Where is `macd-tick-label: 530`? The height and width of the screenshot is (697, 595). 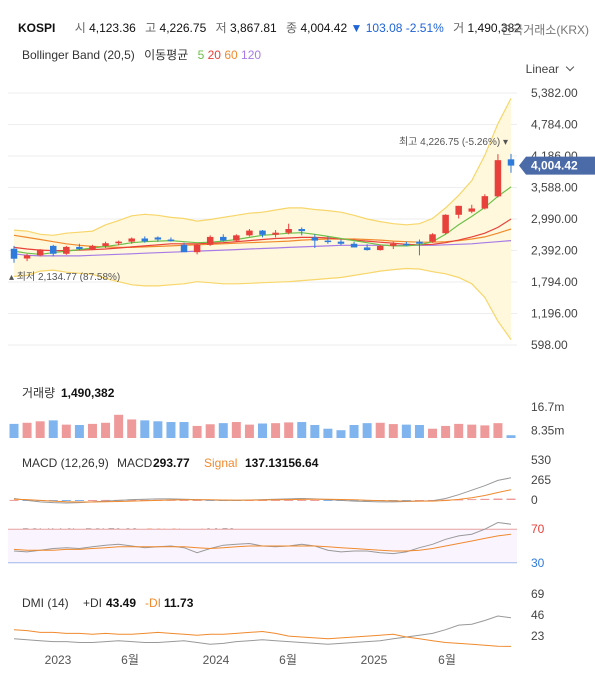 macd-tick-label: 530 is located at coordinates (541, 460).